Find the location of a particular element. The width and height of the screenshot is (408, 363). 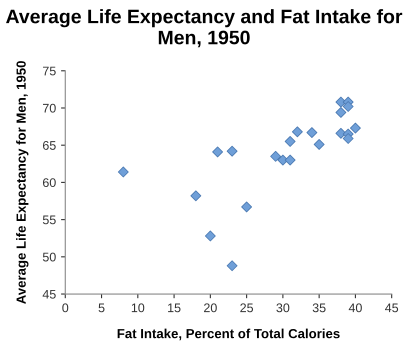

x-axis-title: Fat Intake, Percent of Total Calories is located at coordinates (229, 334).